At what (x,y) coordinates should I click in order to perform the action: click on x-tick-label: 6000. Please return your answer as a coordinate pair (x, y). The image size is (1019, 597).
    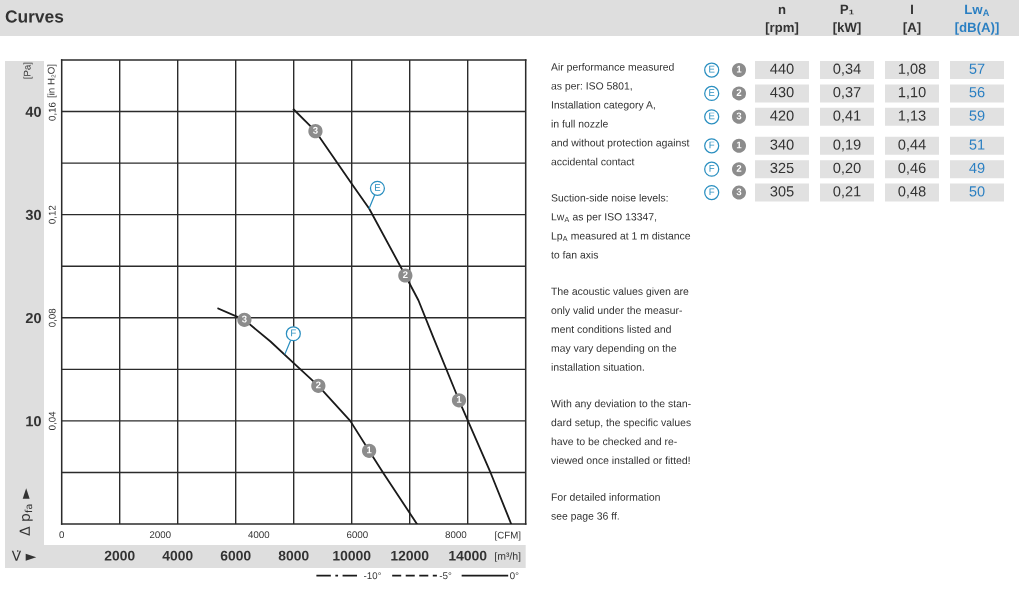
    Looking at the image, I should click on (235, 555).